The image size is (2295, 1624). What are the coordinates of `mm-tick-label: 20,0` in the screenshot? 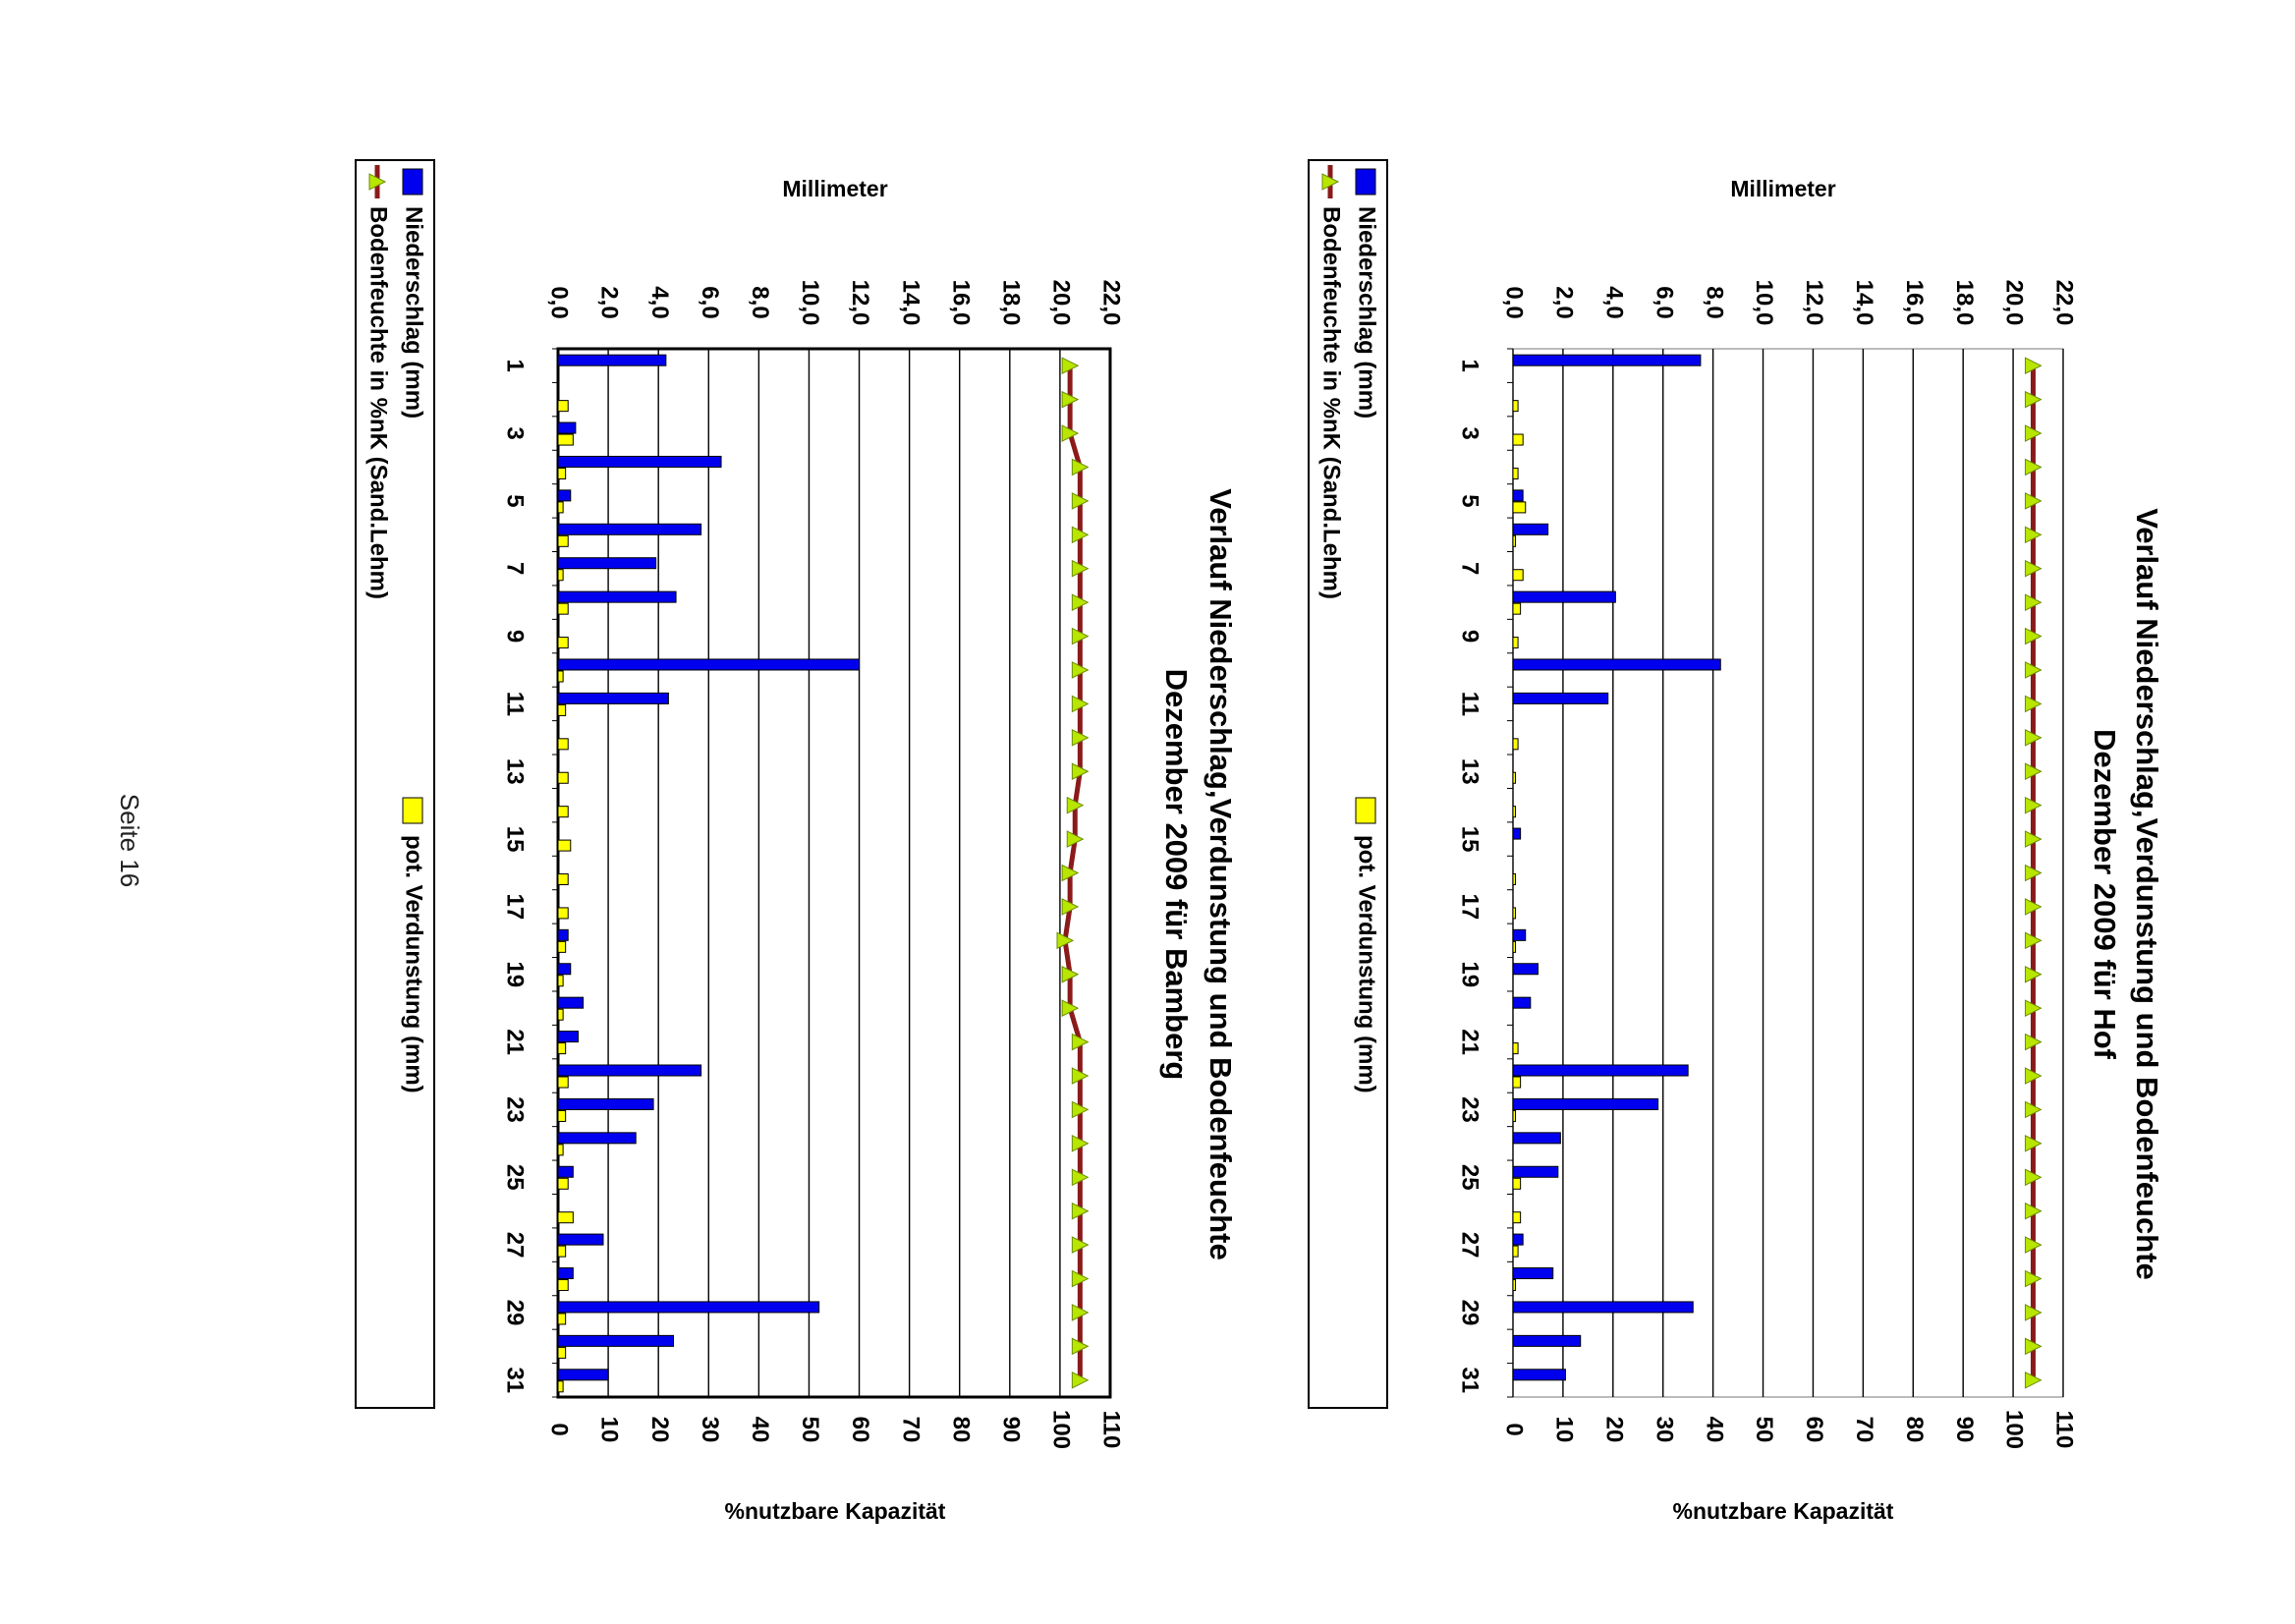 It's located at (2015, 303).